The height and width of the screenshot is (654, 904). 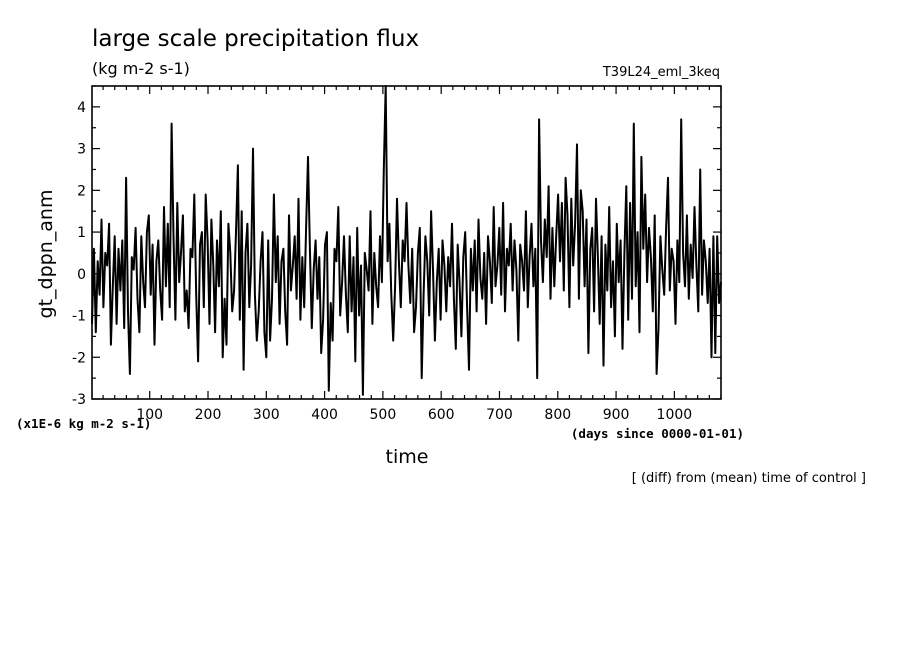 What do you see at coordinates (46, 254) in the screenshot?
I see `y-axis-label: gt_dppn_anm` at bounding box center [46, 254].